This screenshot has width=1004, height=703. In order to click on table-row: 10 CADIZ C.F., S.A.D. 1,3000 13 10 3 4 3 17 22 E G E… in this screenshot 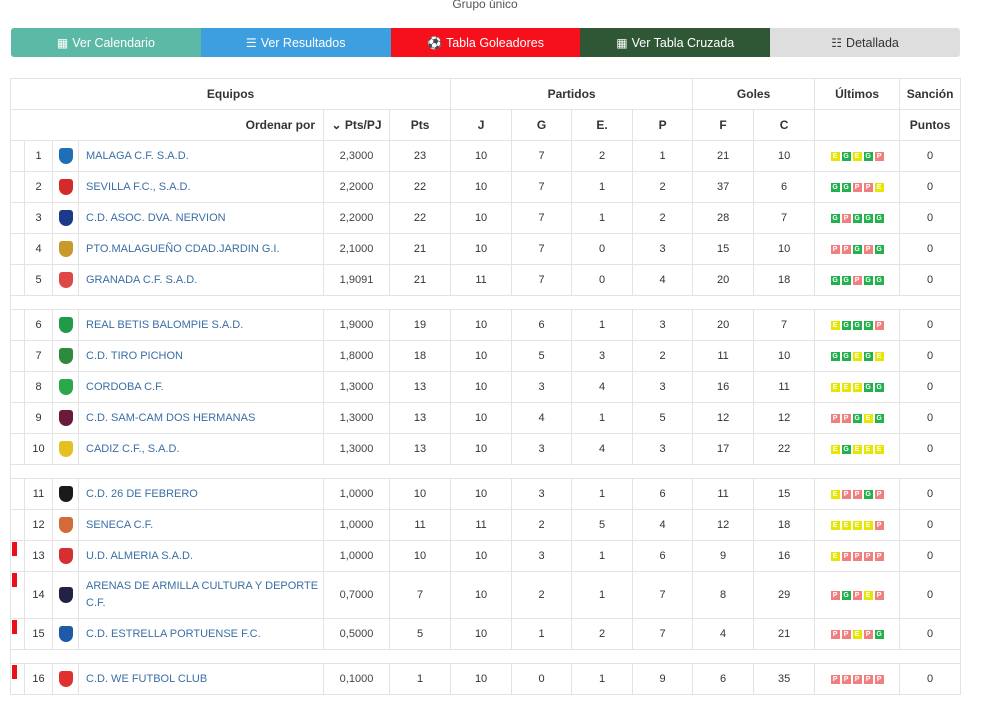, I will do `click(486, 449)`.